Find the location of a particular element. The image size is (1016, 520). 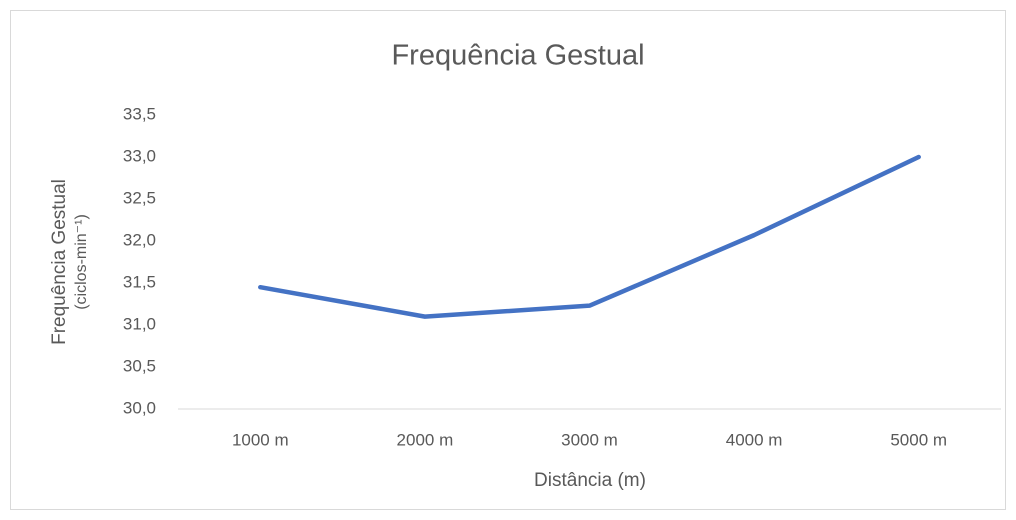

y-tick-label: 32,0 is located at coordinates (139, 239).